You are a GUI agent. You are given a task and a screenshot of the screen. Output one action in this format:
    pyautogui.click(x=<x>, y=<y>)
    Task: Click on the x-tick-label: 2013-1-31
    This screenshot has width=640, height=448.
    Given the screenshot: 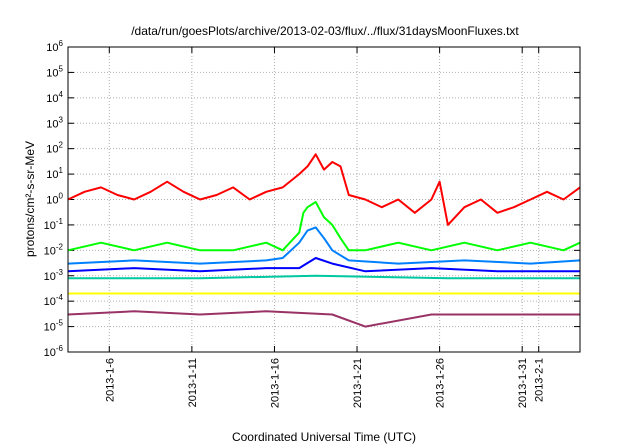 What is the action you would take?
    pyautogui.click(x=523, y=383)
    